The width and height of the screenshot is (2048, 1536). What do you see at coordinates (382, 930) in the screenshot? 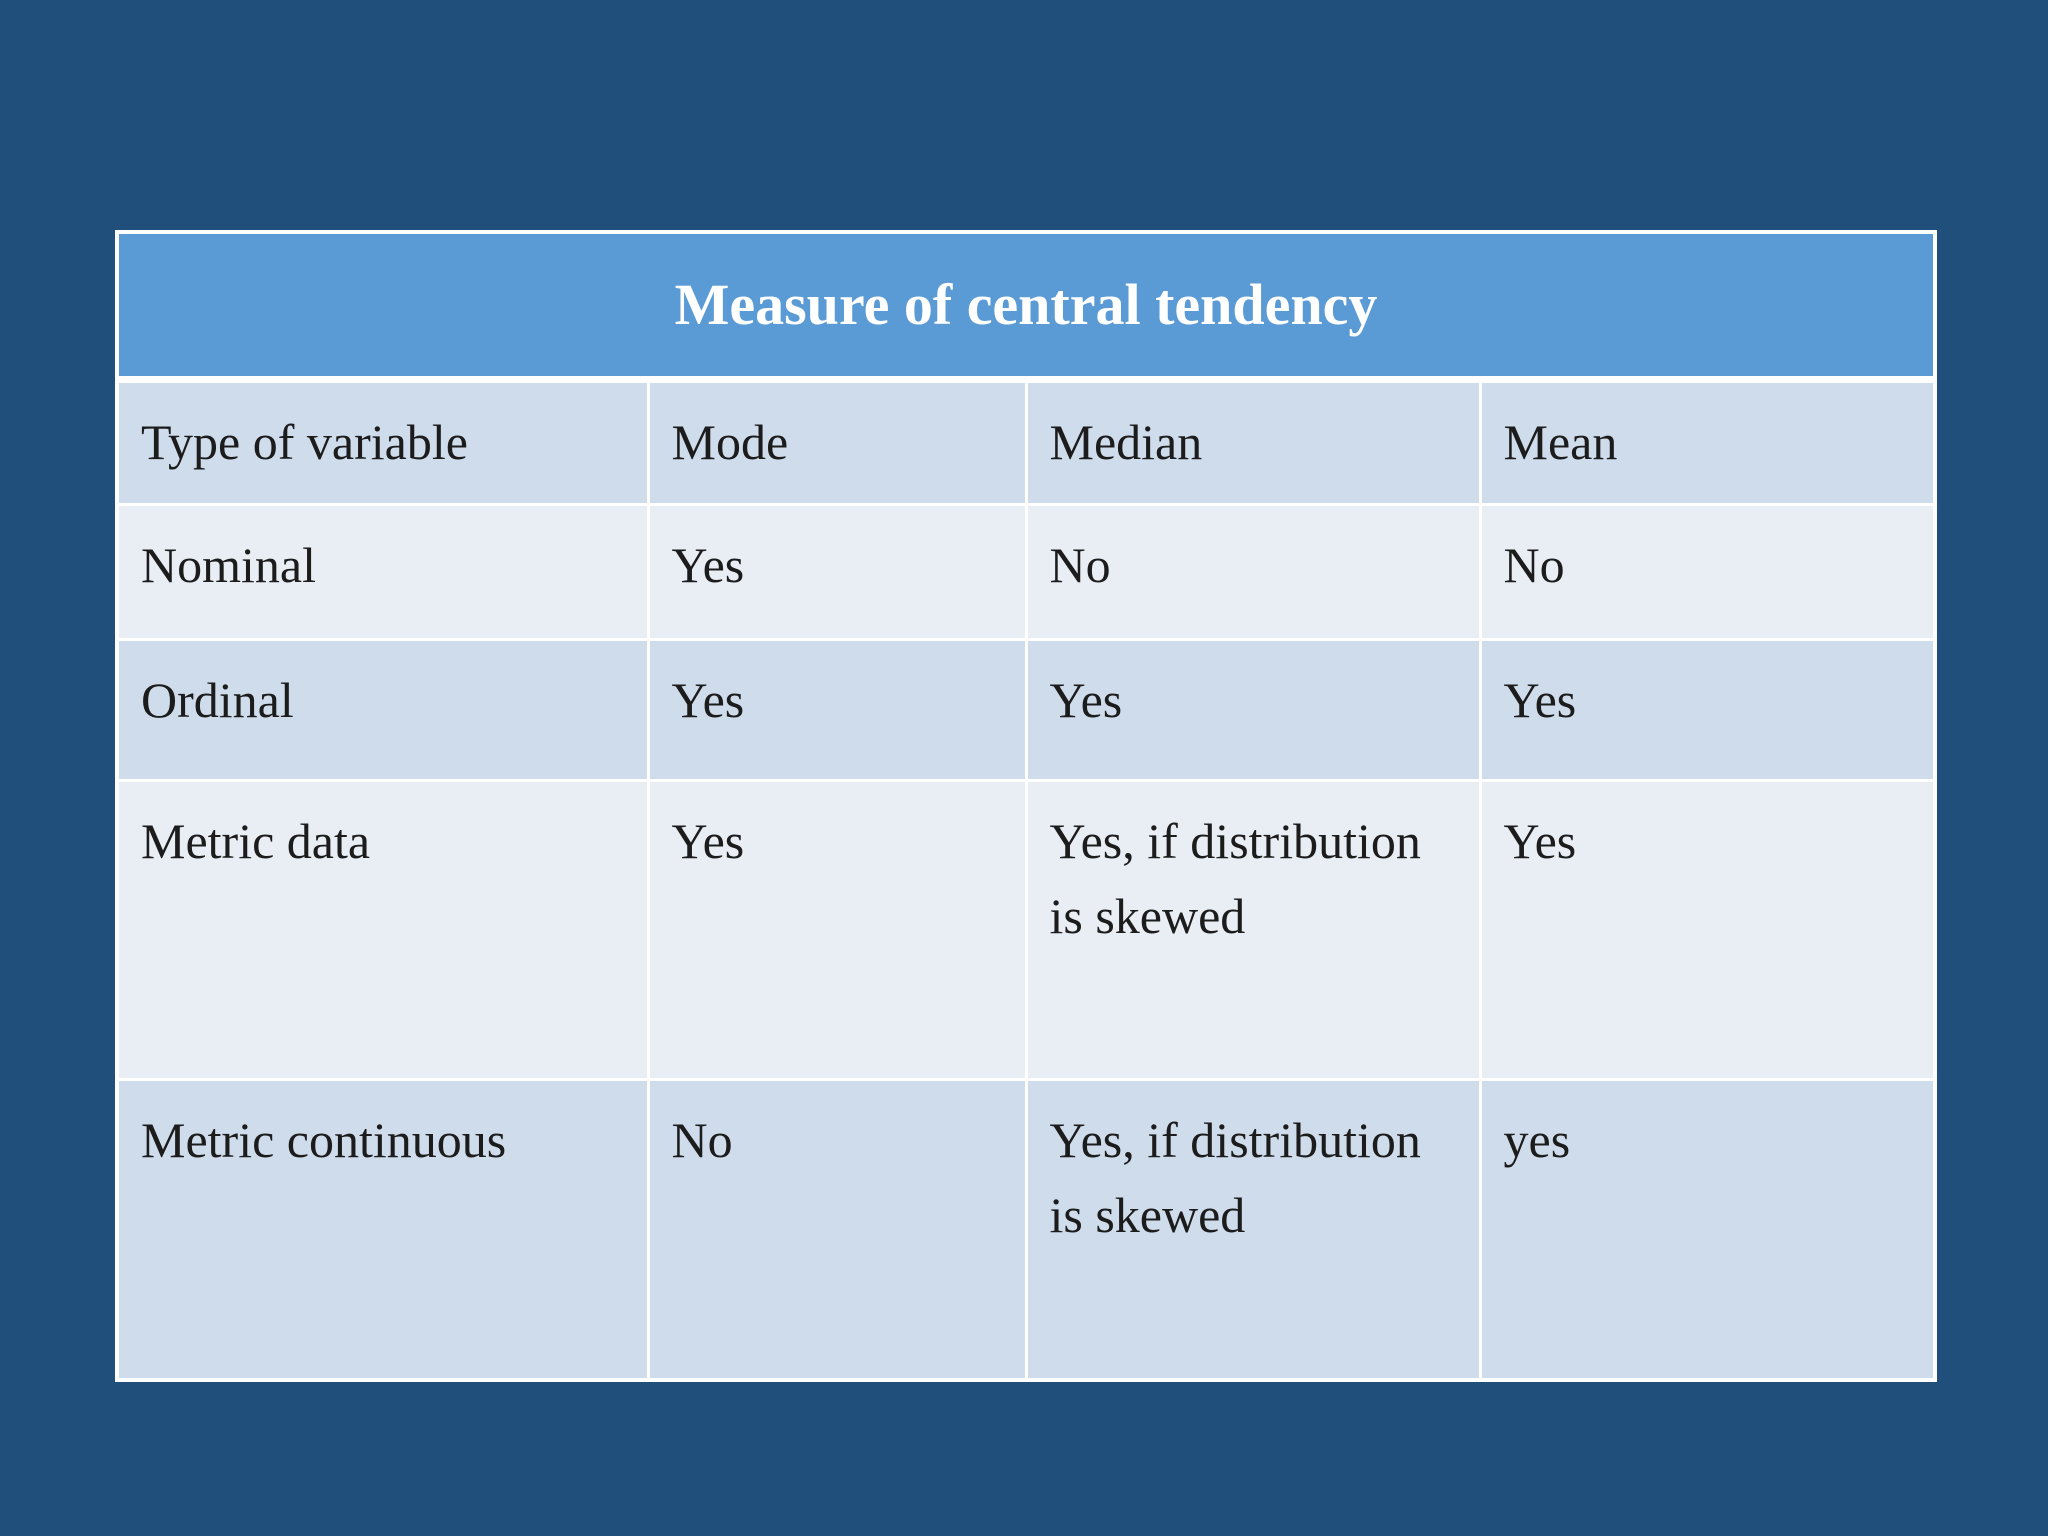
I see `cell-variable-type: Metric data` at bounding box center [382, 930].